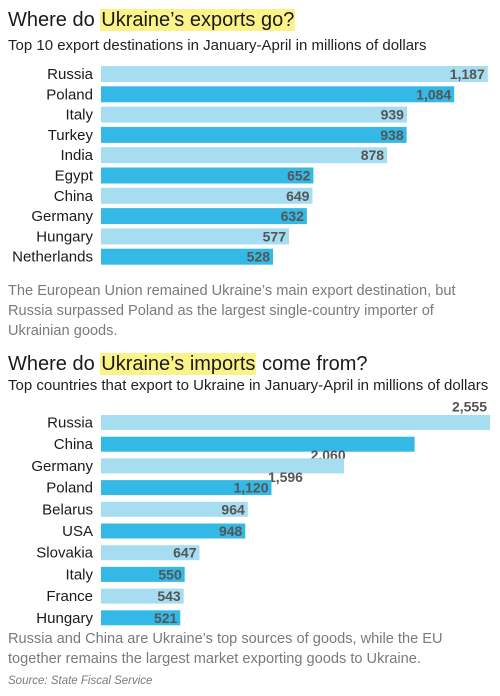 This screenshot has height=696, width=500. I want to click on value-label: 1,084, so click(433, 94).